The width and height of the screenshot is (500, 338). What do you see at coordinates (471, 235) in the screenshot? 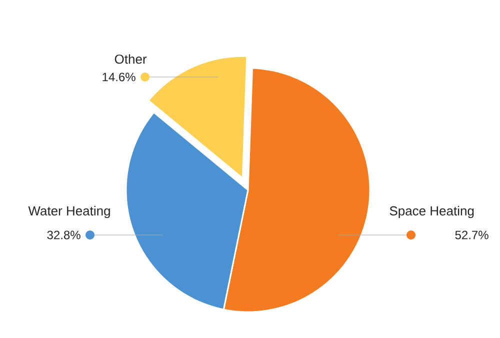
I see `data-label: 52.7%` at bounding box center [471, 235].